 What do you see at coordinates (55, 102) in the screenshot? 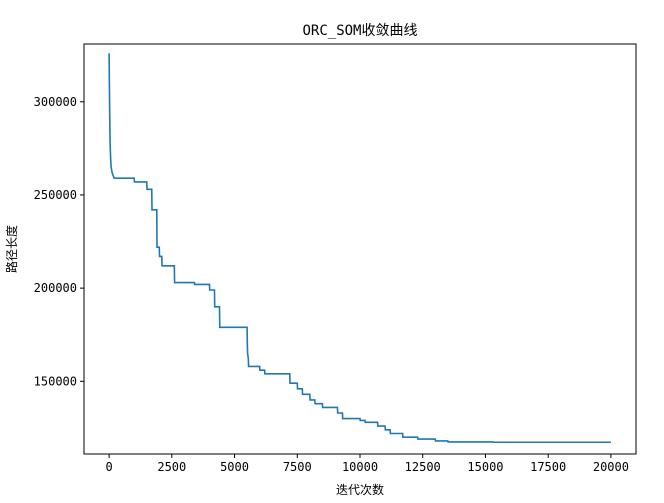
I see `y-tick-label: 300000` at bounding box center [55, 102].